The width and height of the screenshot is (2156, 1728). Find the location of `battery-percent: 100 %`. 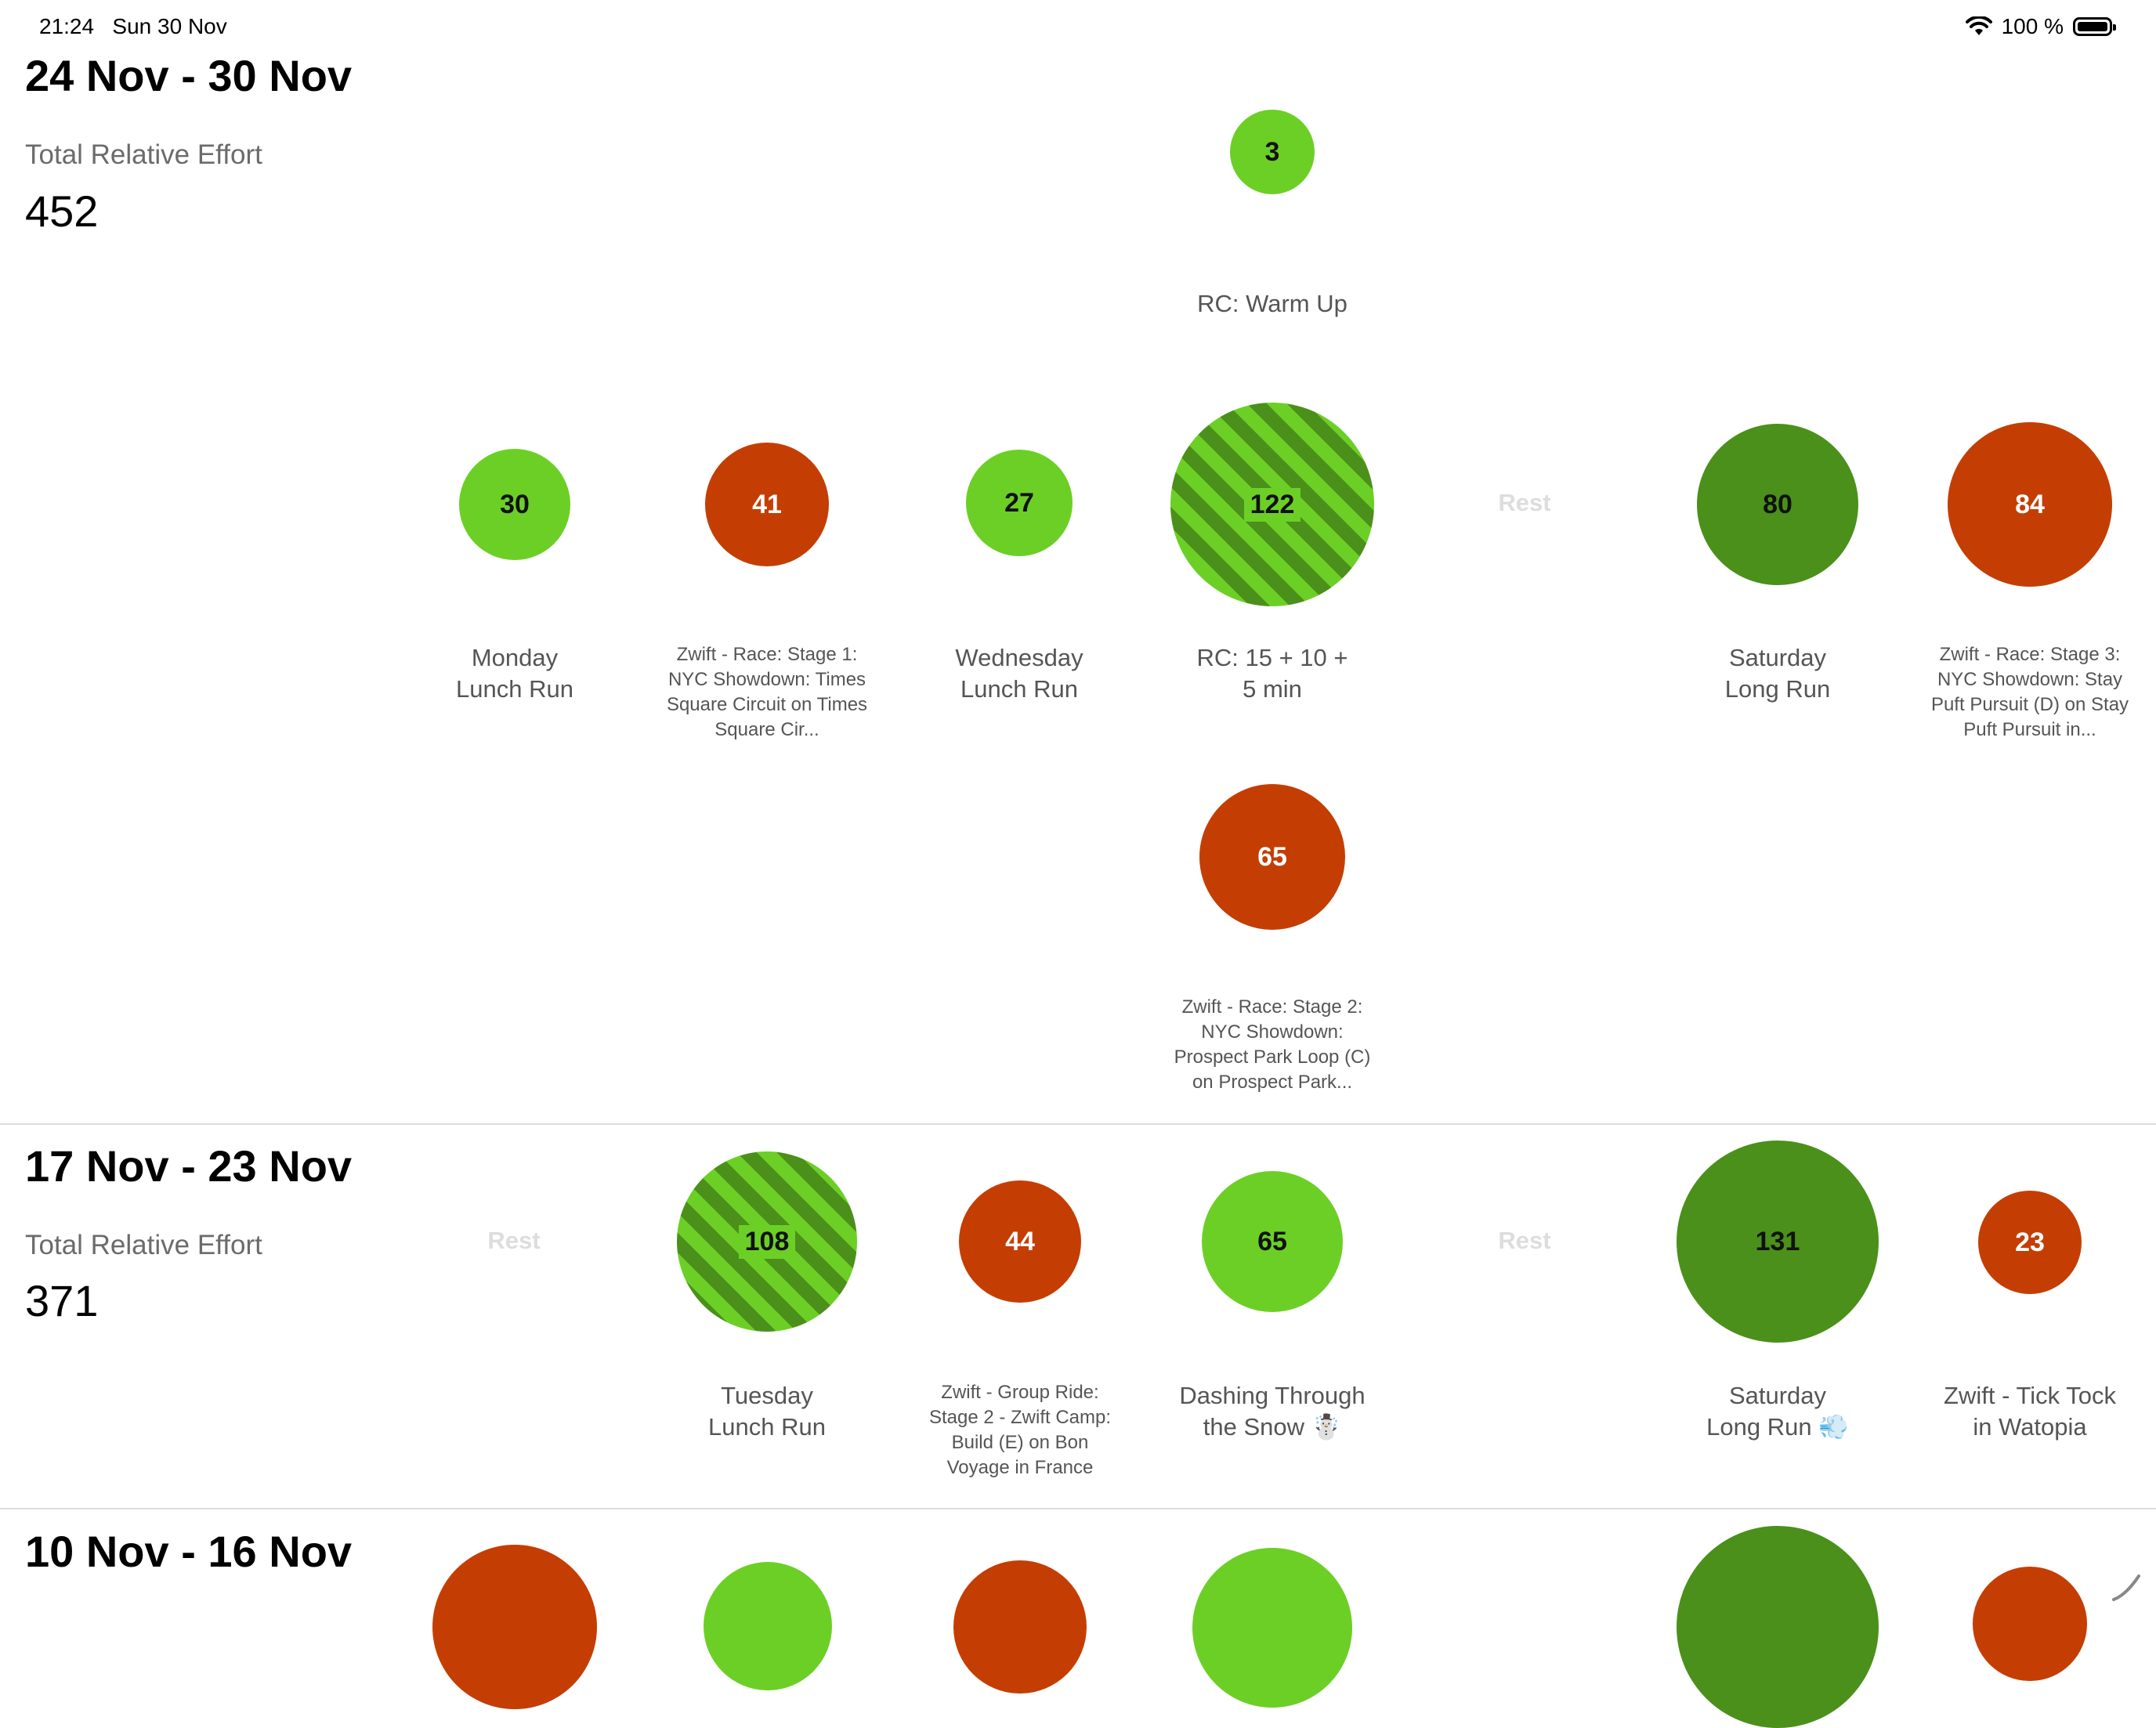

battery-percent: 100 % is located at coordinates (2032, 26).